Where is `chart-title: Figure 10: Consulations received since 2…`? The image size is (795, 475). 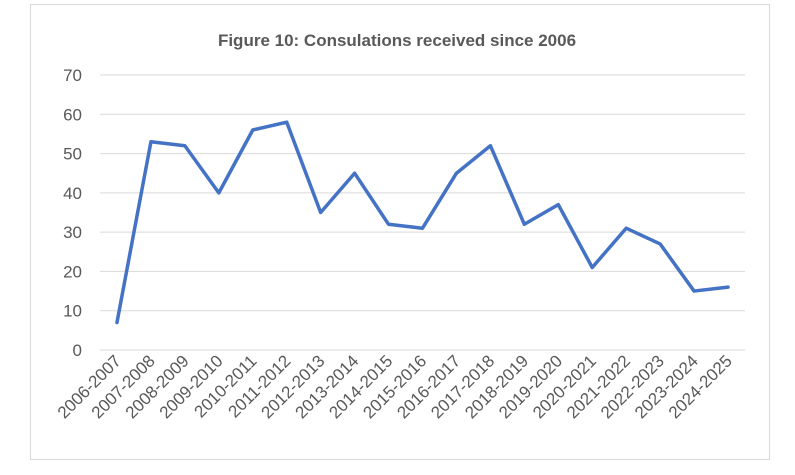
chart-title: Figure 10: Consulations received since 2… is located at coordinates (397, 40).